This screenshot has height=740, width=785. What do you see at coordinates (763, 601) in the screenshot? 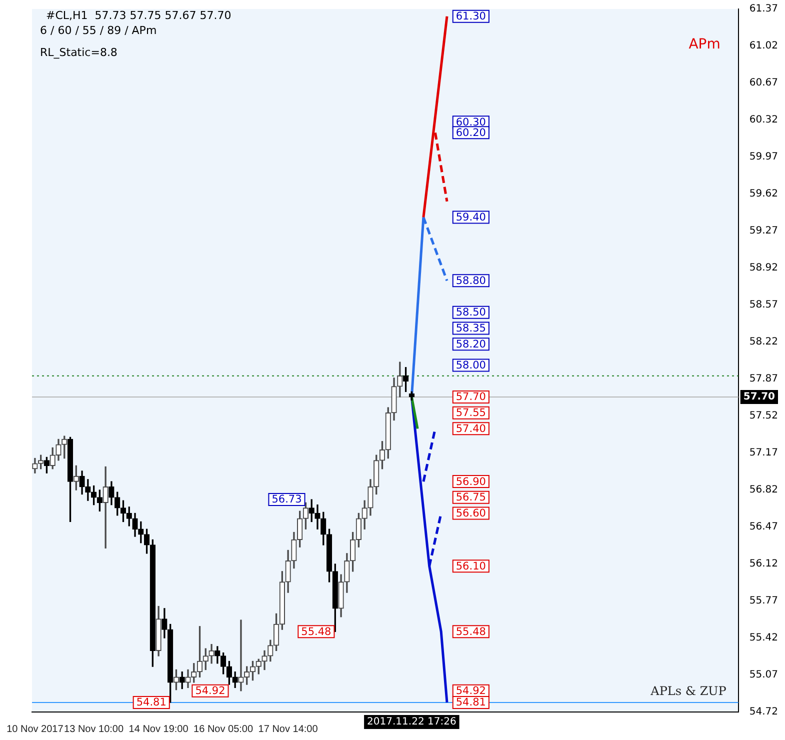
I see `y-tick-label: 55.77` at bounding box center [763, 601].